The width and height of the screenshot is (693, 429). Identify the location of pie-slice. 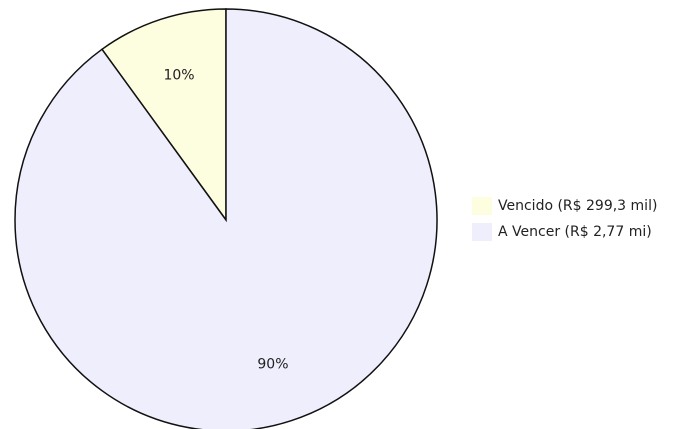
(163, 115).